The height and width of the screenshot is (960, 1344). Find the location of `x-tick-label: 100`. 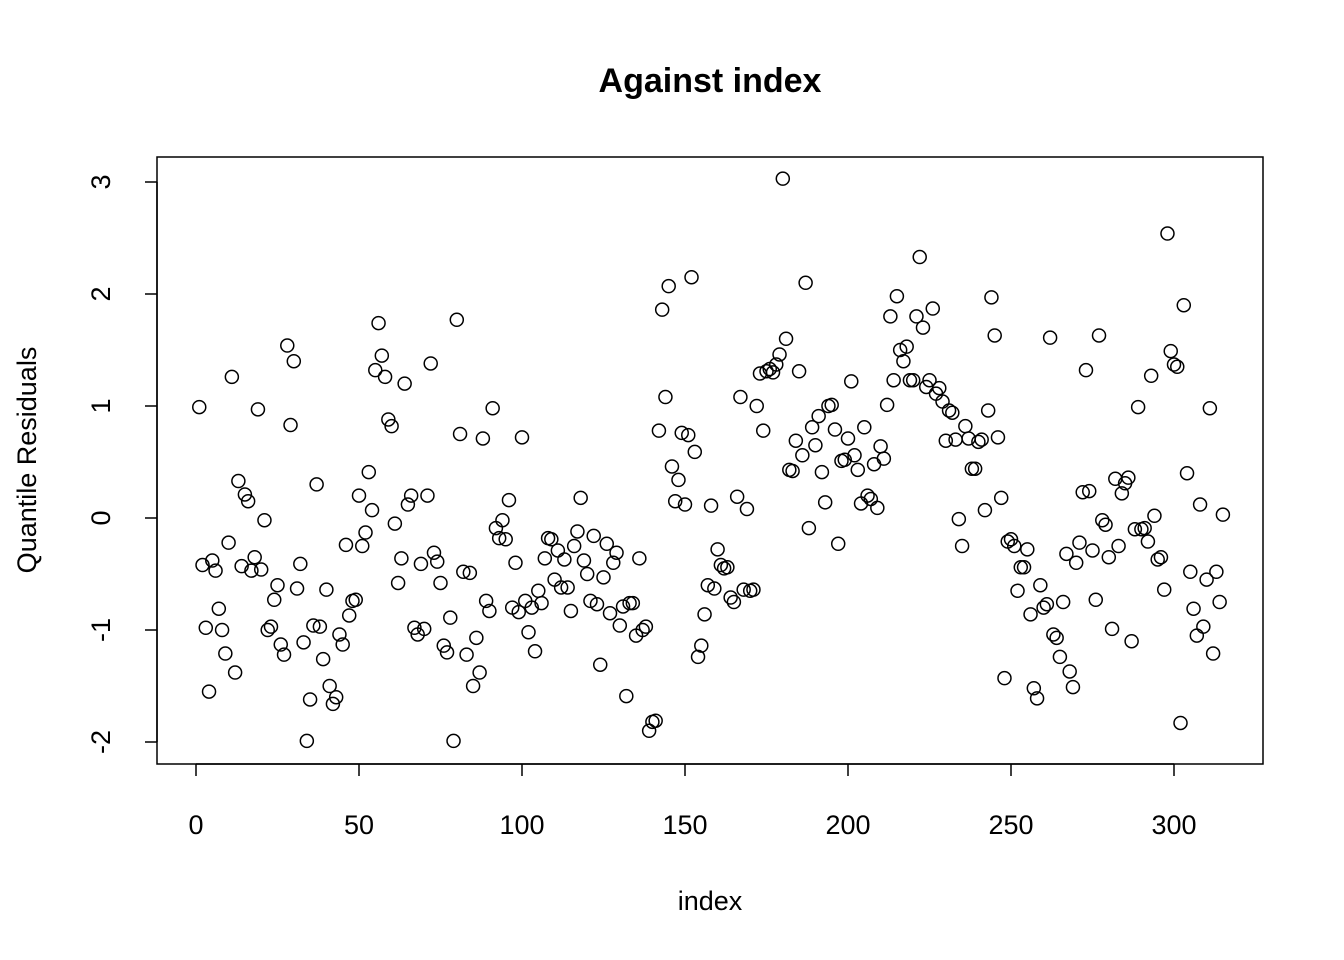

x-tick-label: 100 is located at coordinates (521, 825).